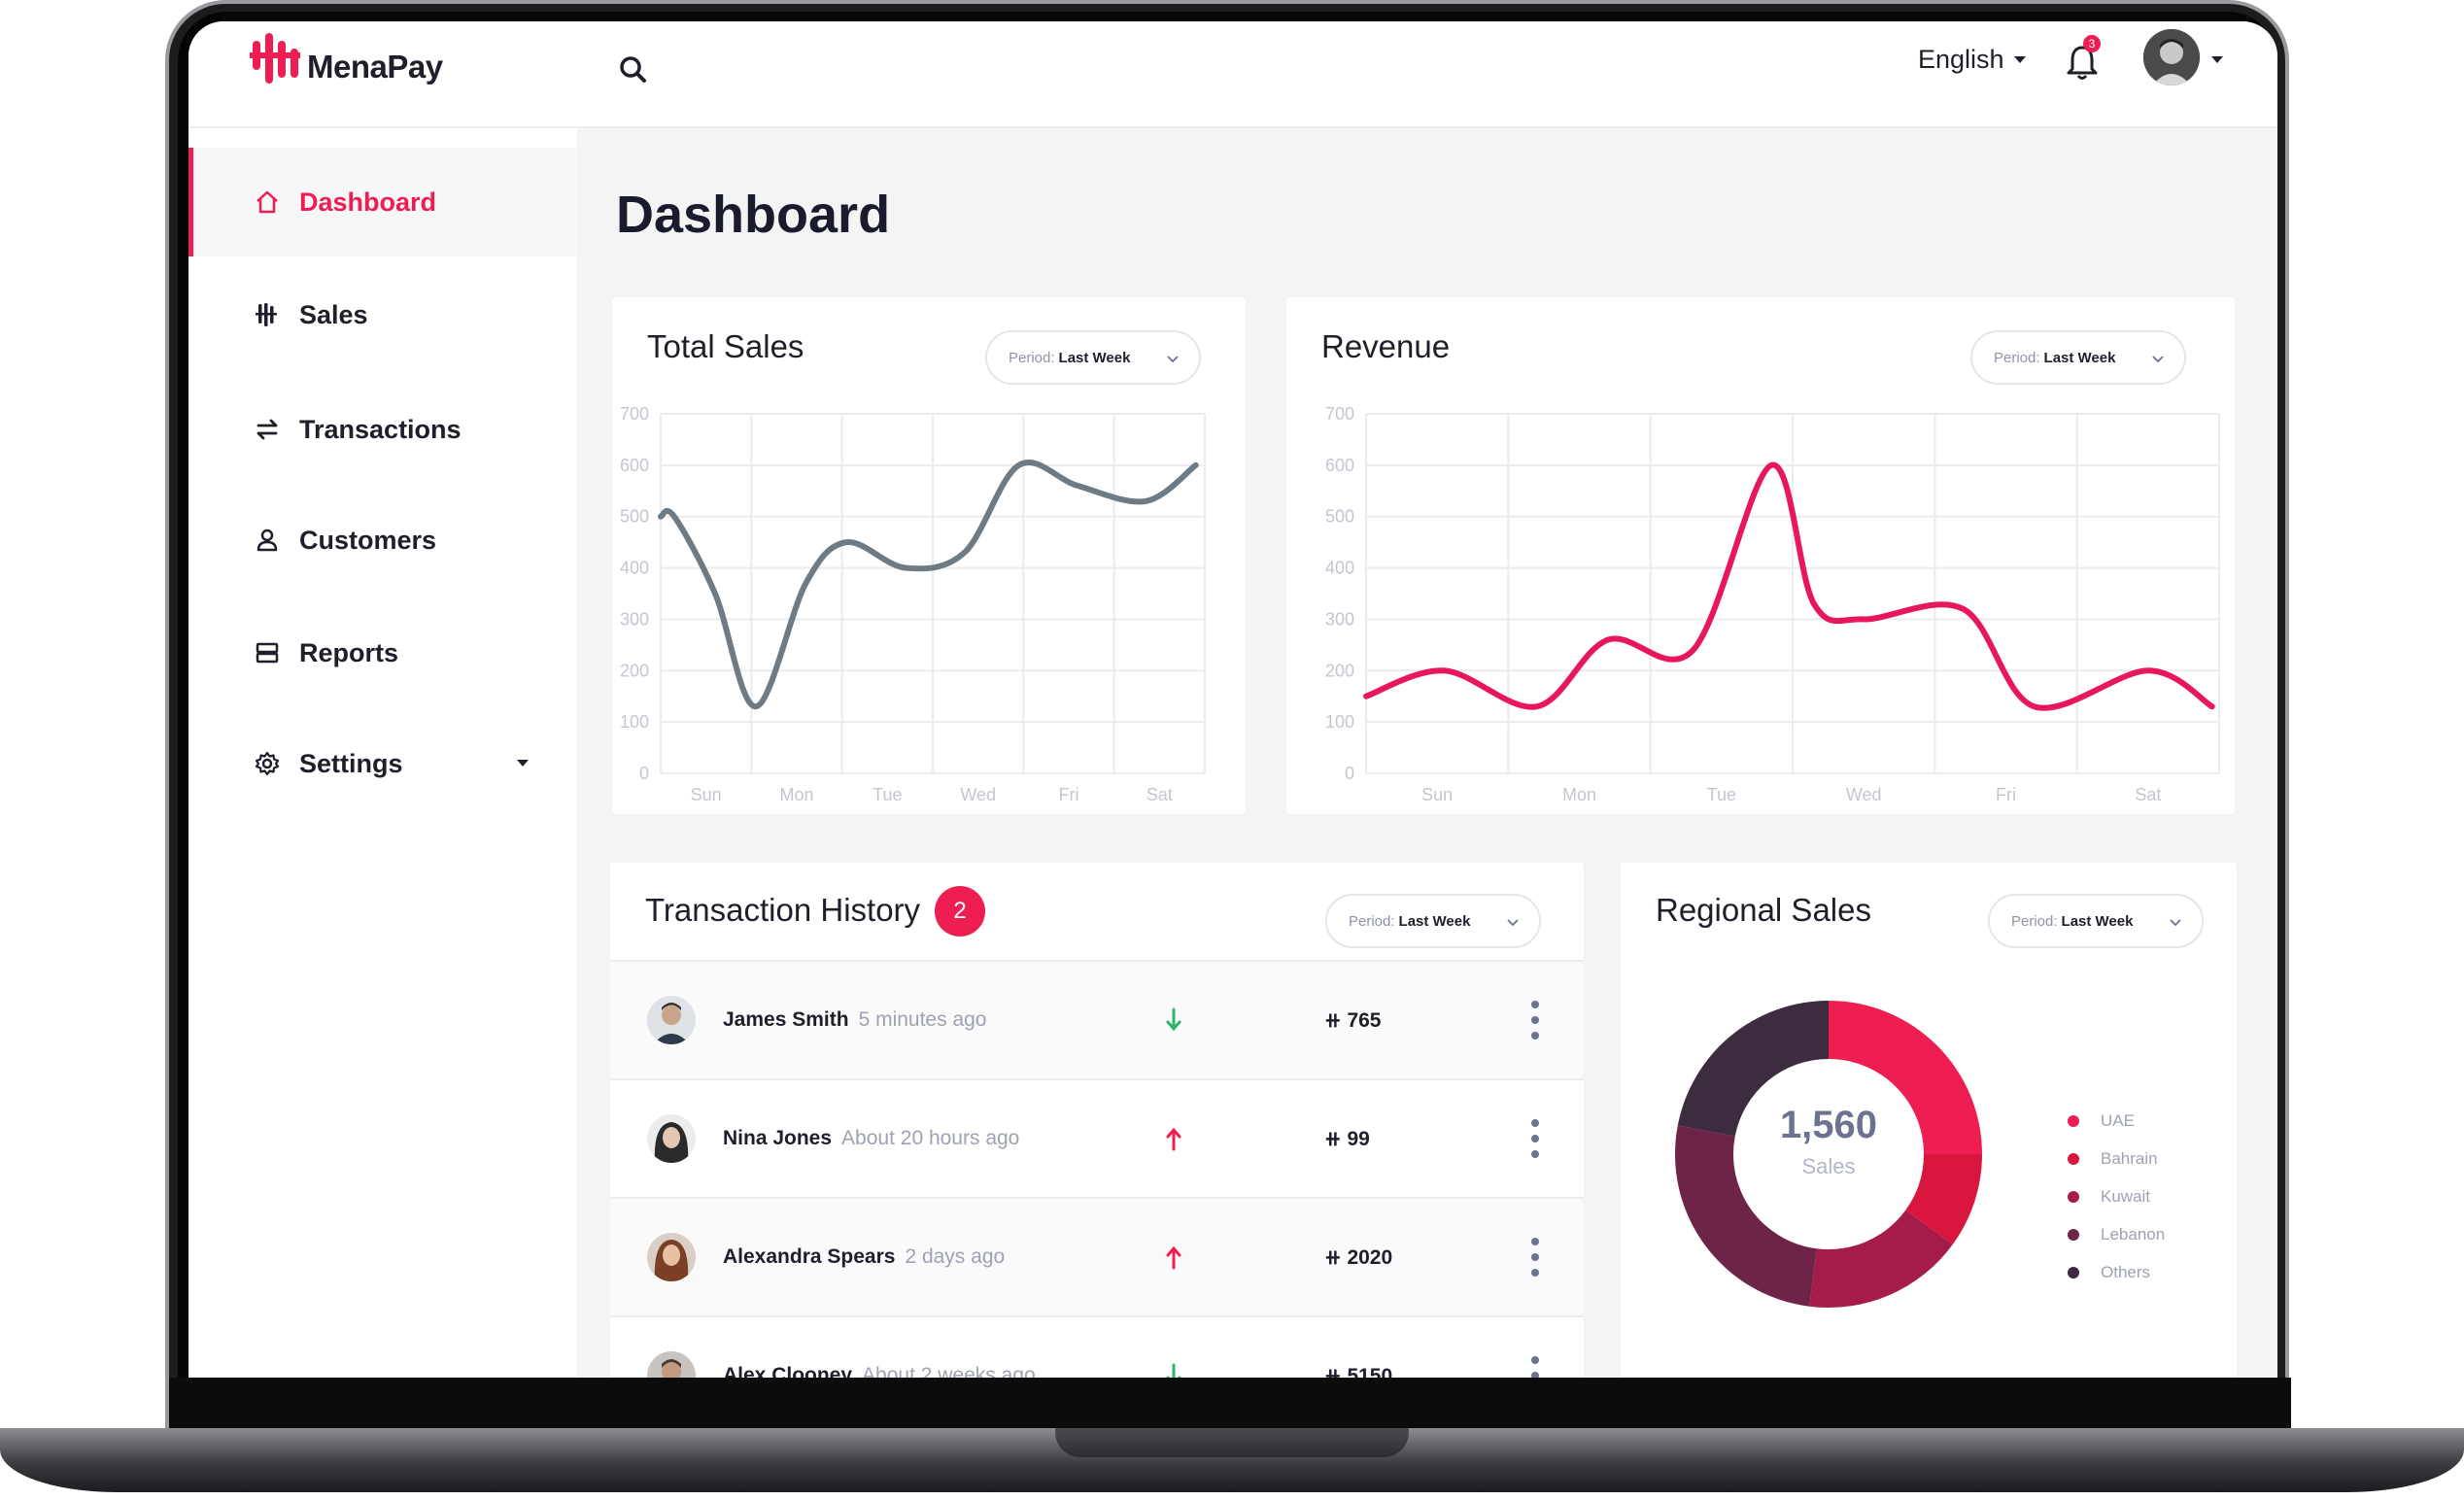 Image resolution: width=2464 pixels, height=1500 pixels. I want to click on legend-item: Others, so click(2109, 1273).